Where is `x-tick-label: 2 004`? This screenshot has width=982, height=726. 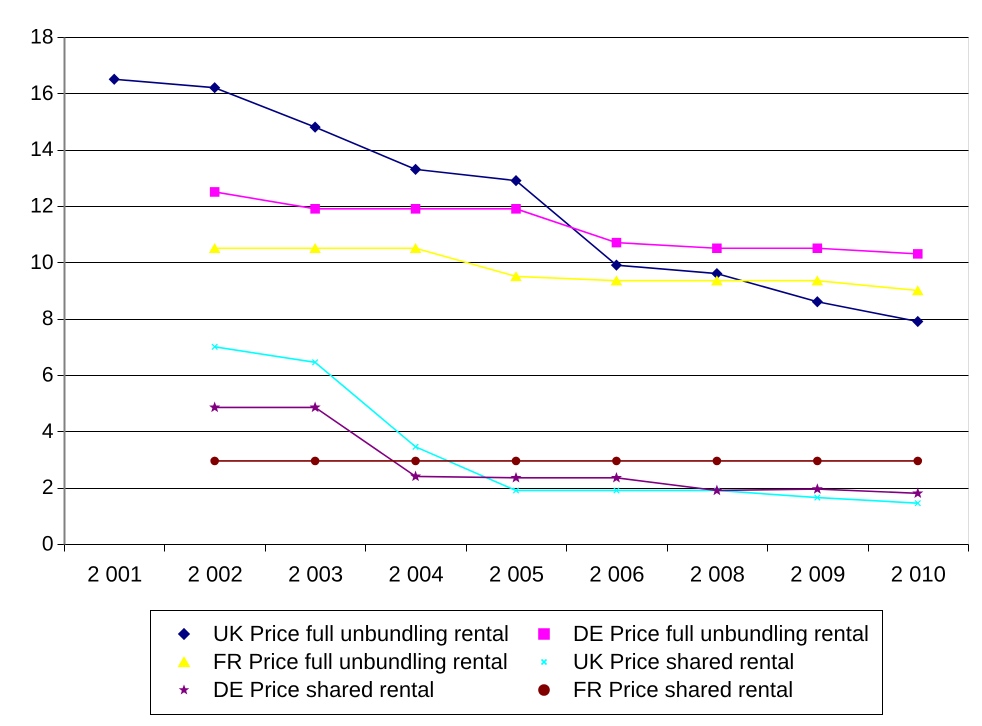
x-tick-label: 2 004 is located at coordinates (416, 574).